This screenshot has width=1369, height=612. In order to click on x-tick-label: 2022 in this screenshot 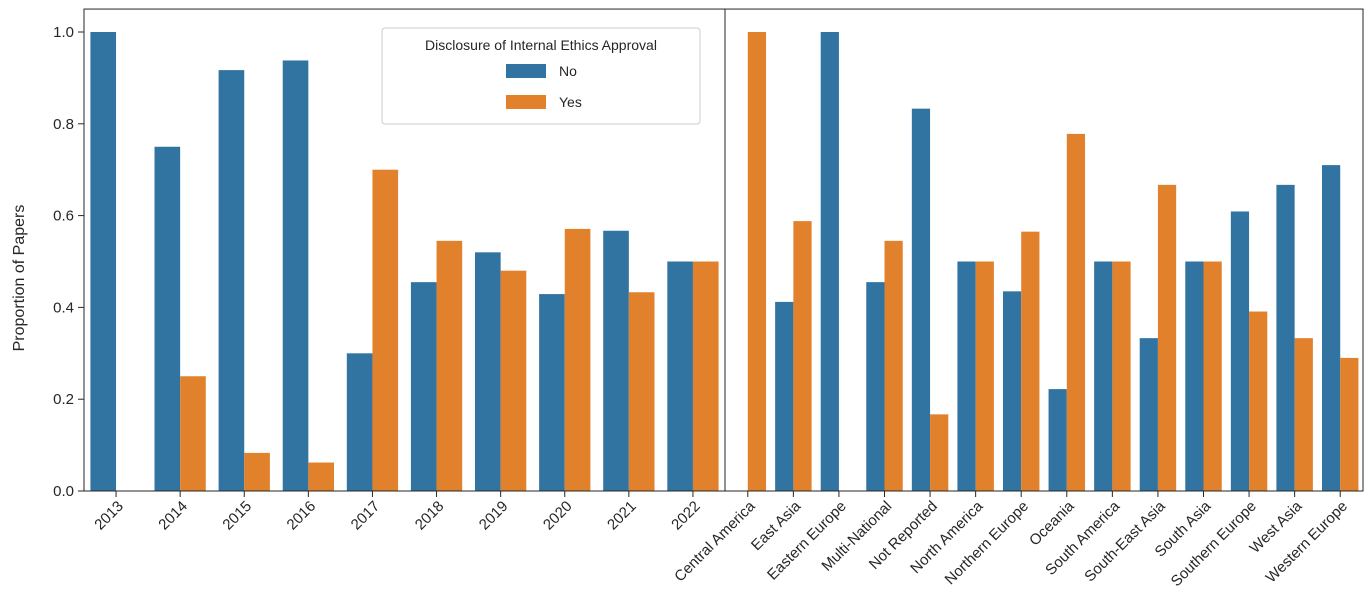, I will do `click(686, 516)`.